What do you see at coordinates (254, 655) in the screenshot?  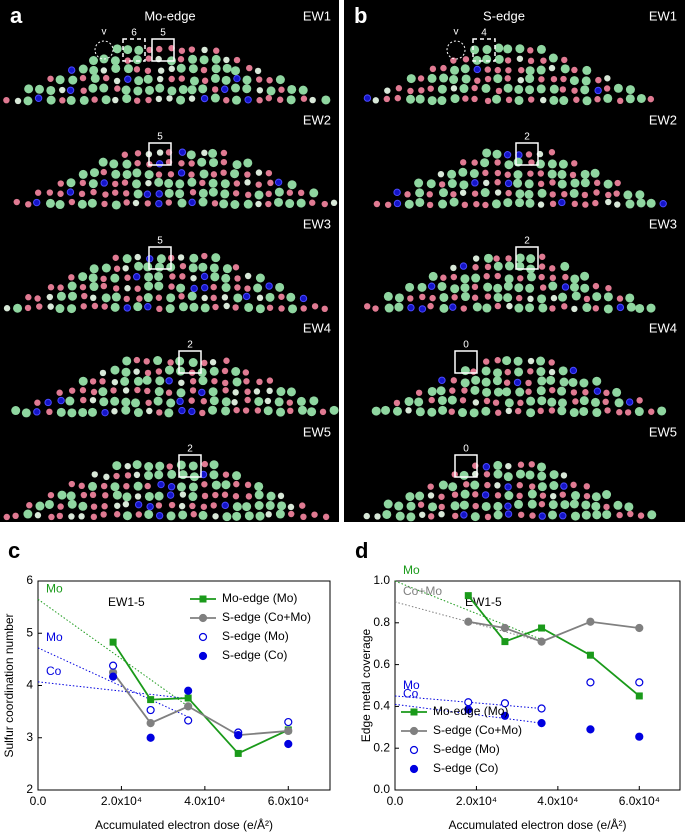 I see `legend-label: S-edge (Co)` at bounding box center [254, 655].